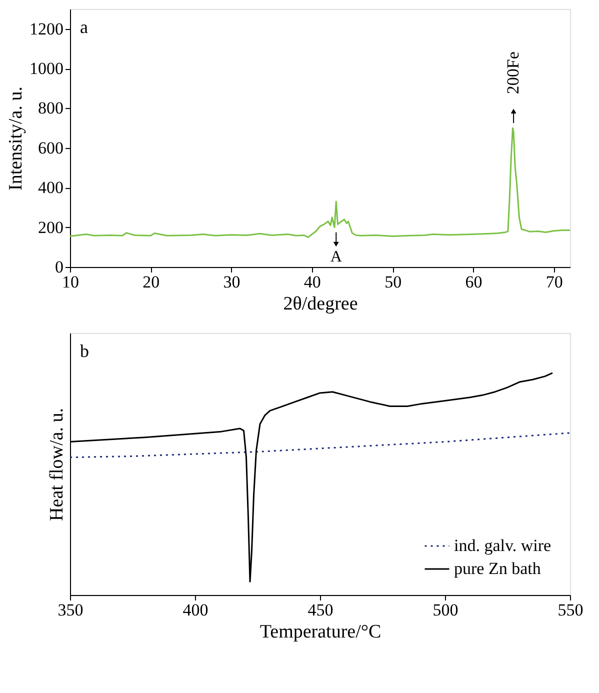 Image resolution: width=599 pixels, height=693 pixels. I want to click on x-tick-label: 450, so click(321, 610).